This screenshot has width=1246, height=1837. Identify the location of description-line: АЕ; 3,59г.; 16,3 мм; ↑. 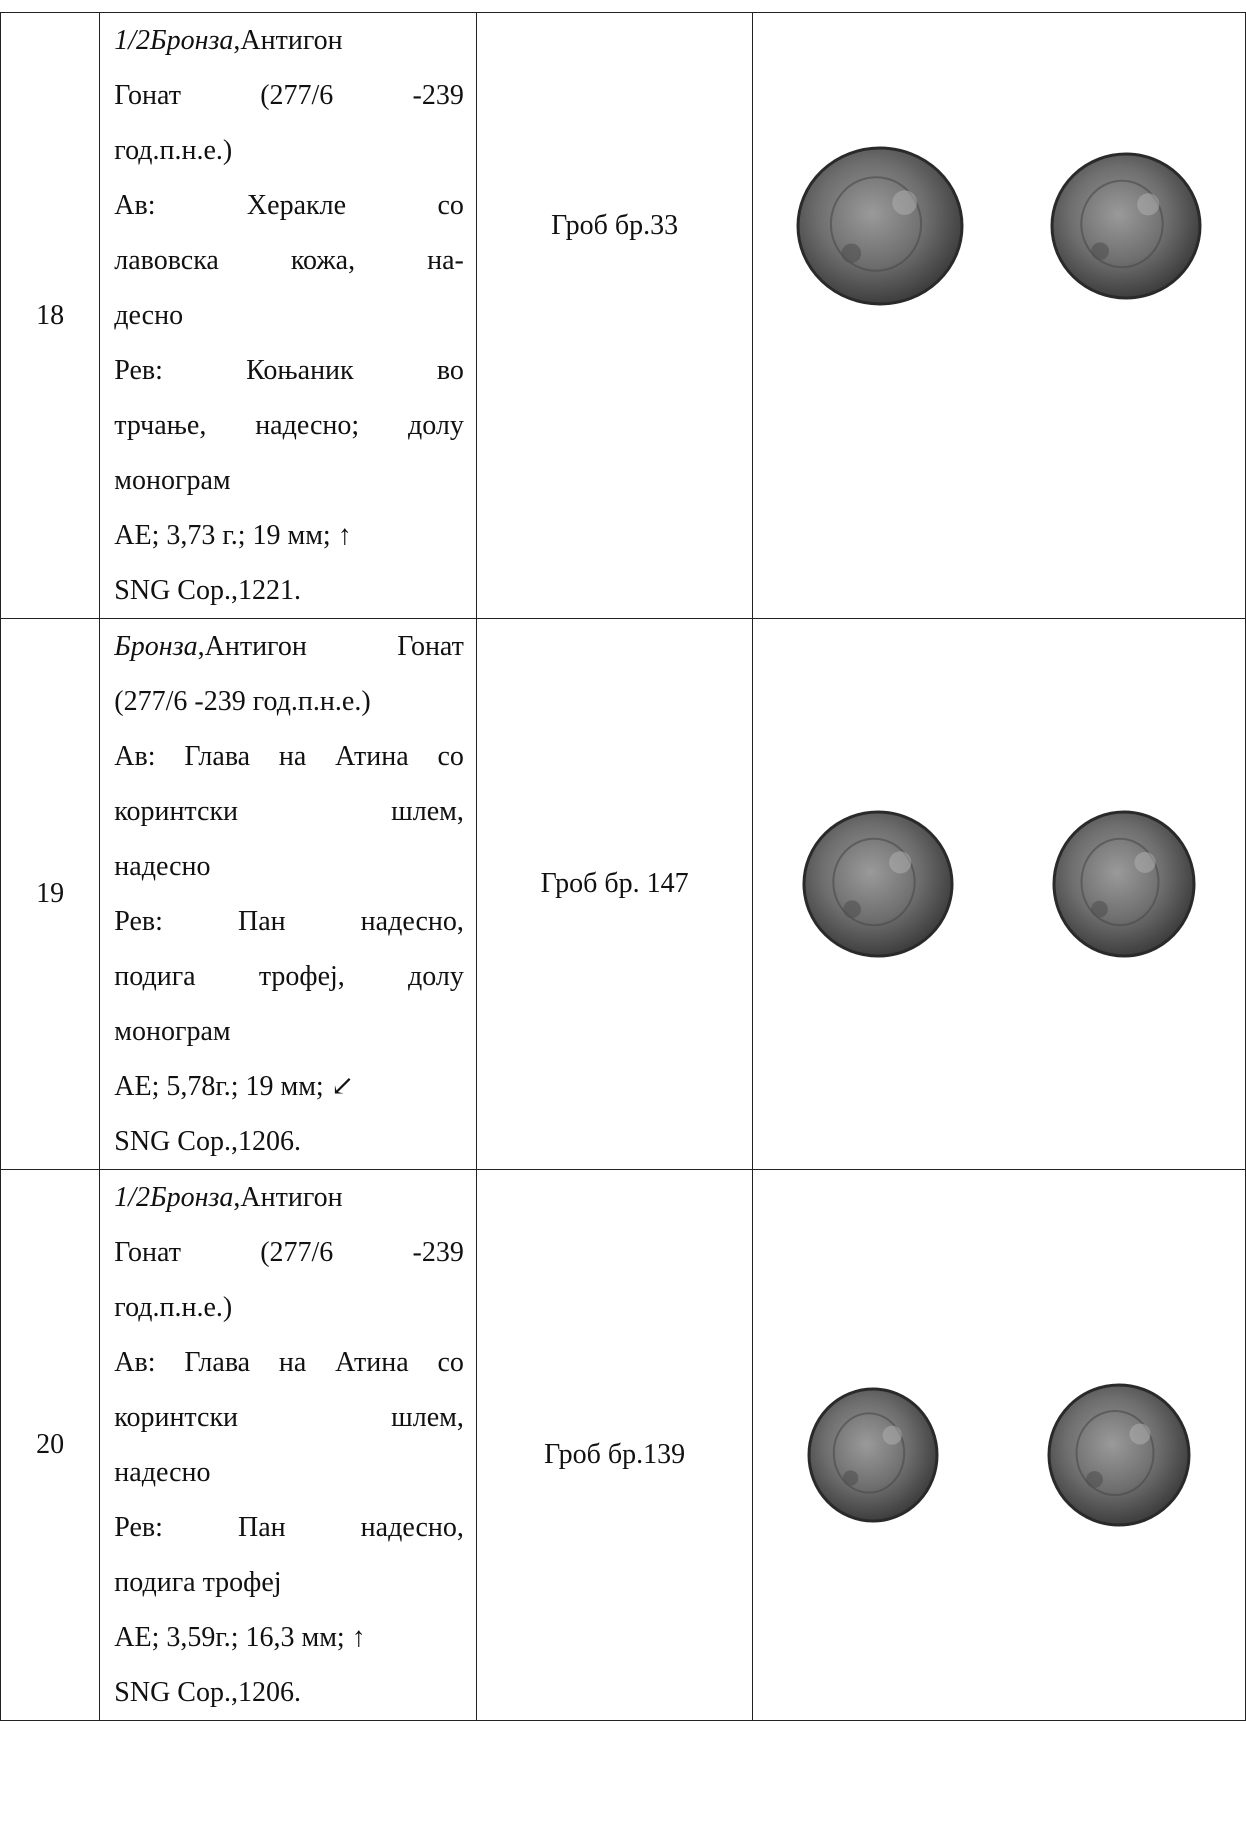
(240, 1637).